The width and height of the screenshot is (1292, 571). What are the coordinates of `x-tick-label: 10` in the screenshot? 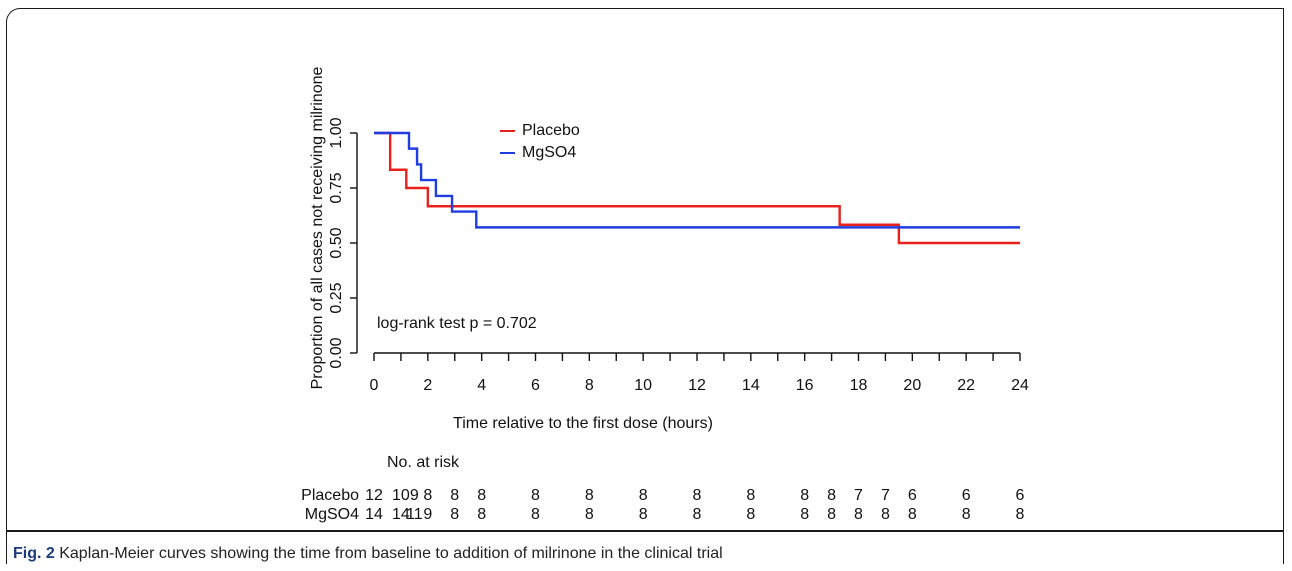 It's located at (643, 385).